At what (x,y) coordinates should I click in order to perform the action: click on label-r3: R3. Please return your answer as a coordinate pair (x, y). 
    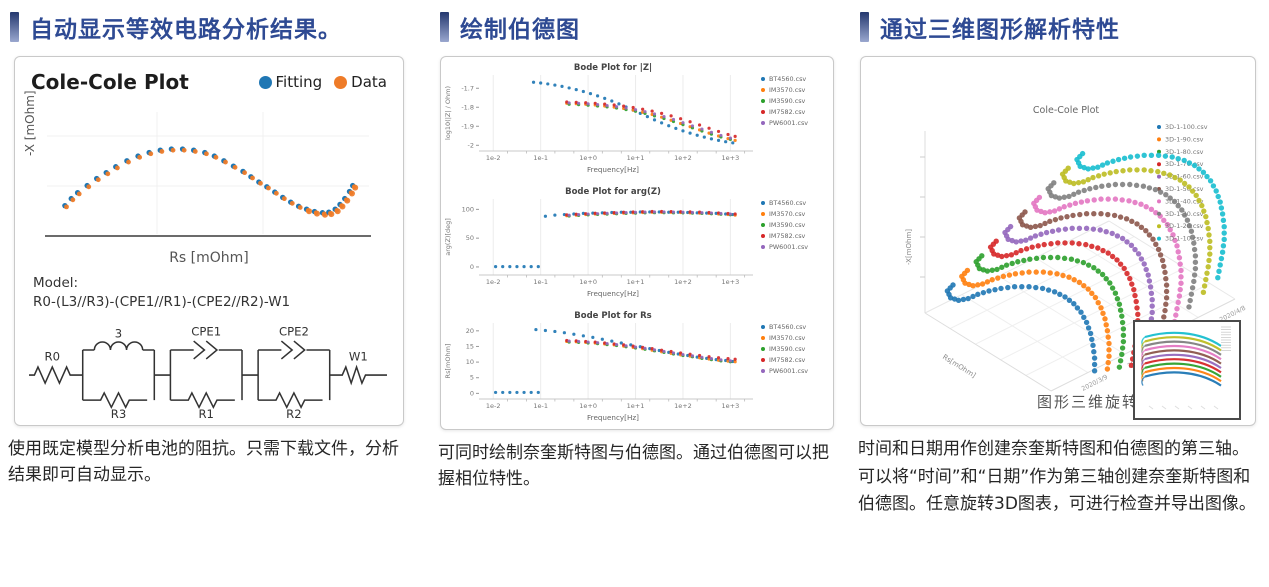
    Looking at the image, I should click on (118, 414).